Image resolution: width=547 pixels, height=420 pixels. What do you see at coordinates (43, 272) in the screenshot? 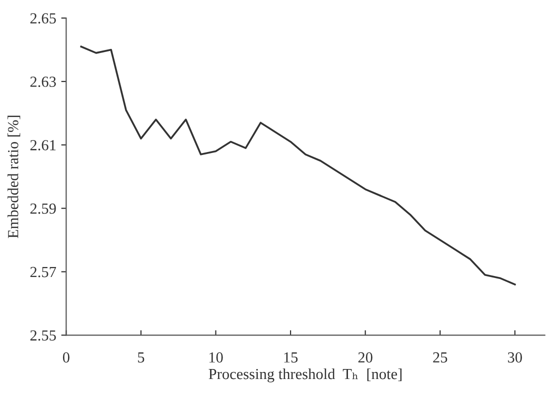
I see `y-tick-label: 2.57` at bounding box center [43, 272].